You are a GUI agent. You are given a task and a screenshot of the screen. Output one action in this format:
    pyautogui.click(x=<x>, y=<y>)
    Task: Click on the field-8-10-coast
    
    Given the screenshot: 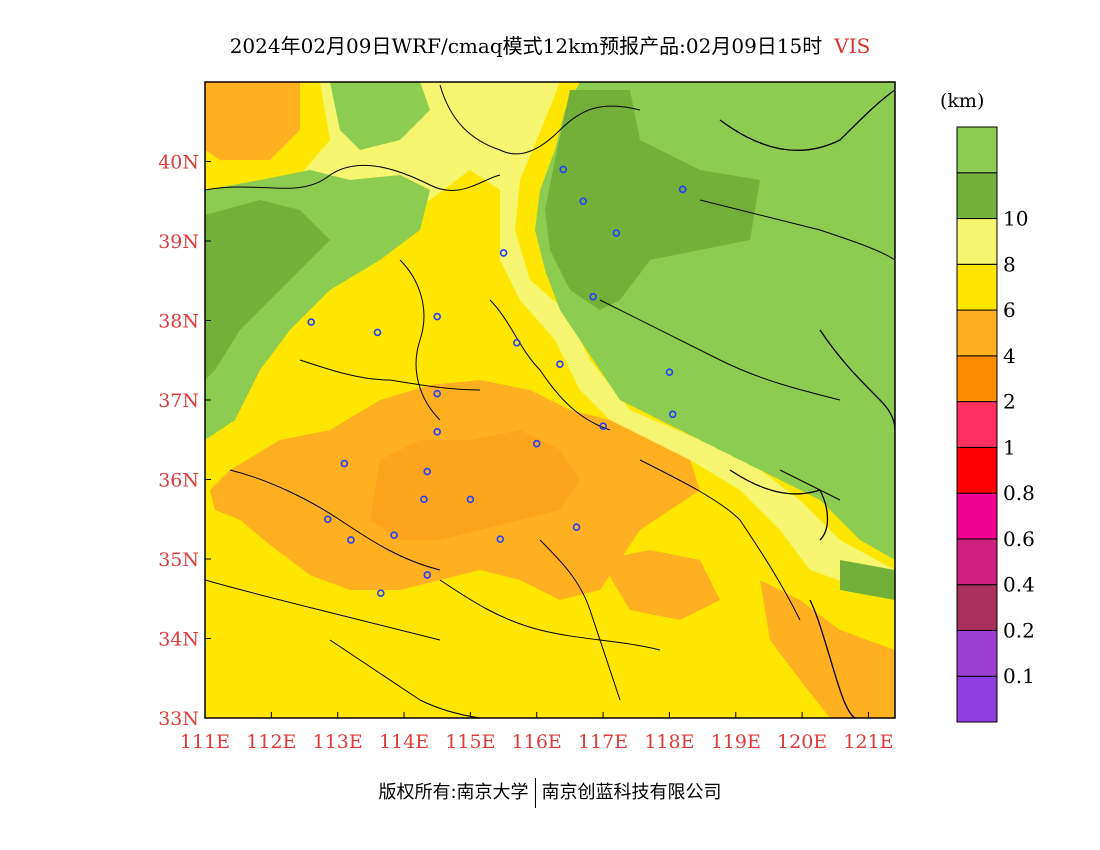 What is the action you would take?
    pyautogui.click(x=867, y=580)
    